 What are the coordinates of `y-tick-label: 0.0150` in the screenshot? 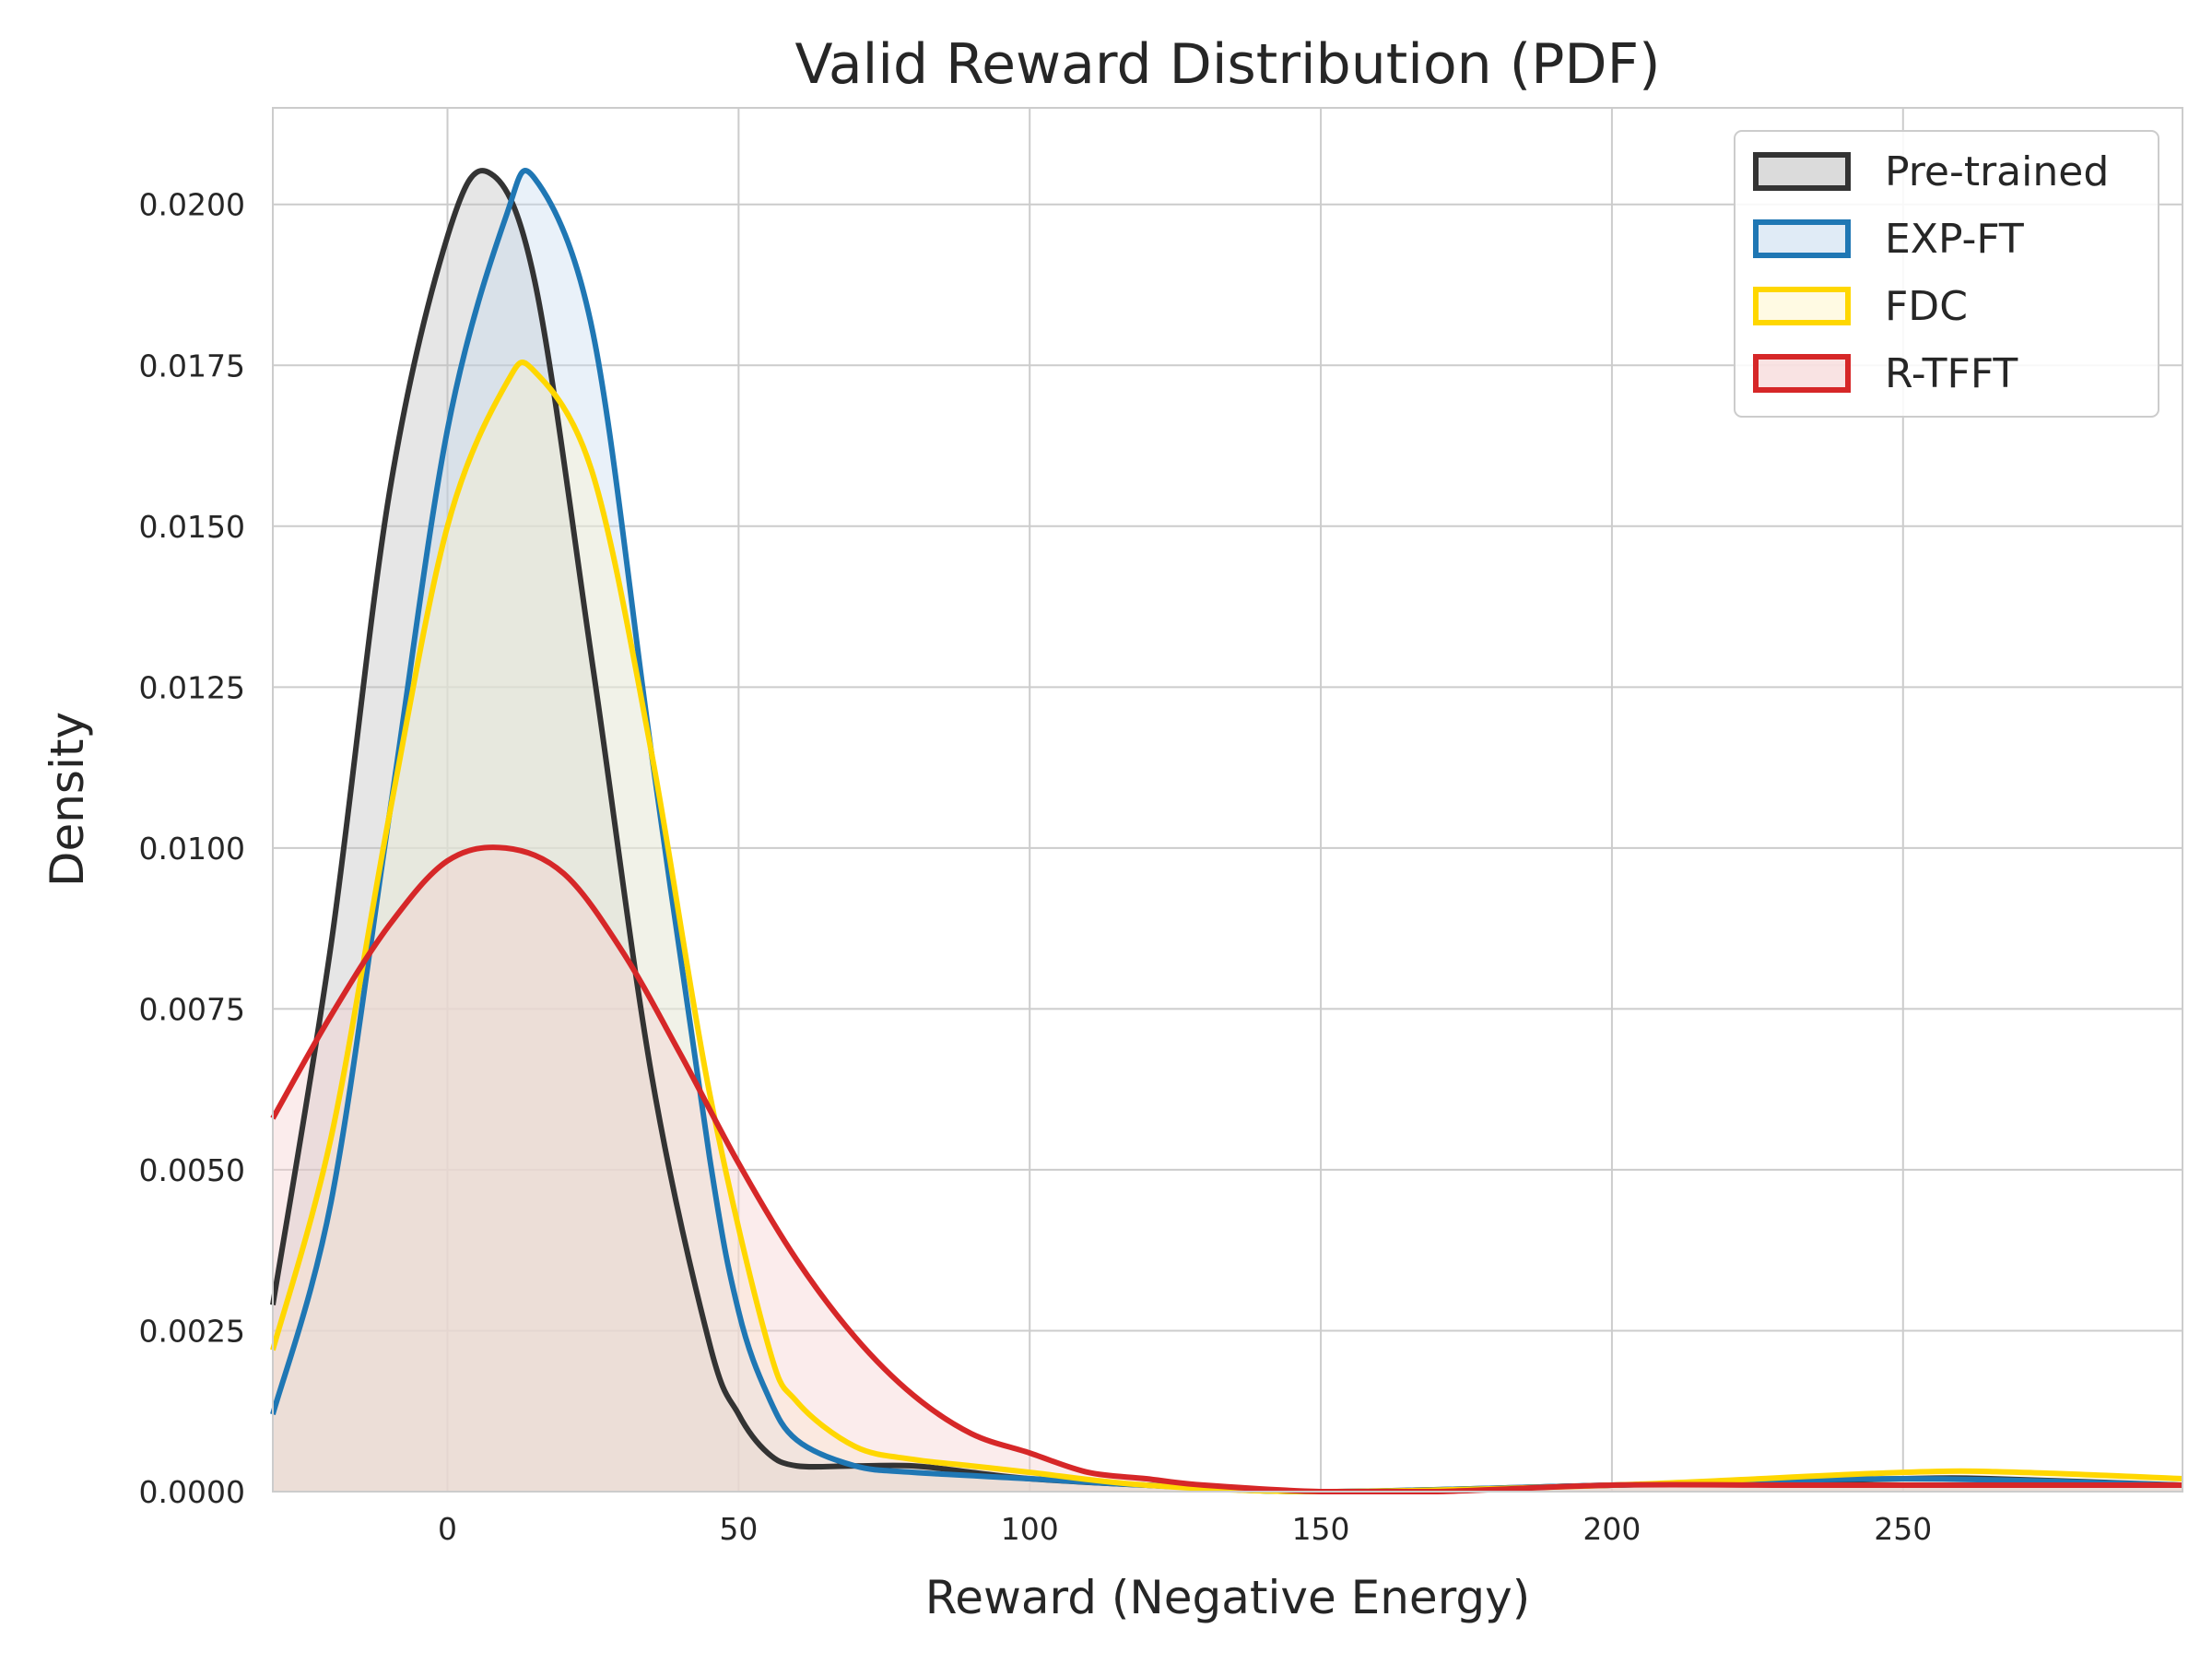 It's located at (192, 527).